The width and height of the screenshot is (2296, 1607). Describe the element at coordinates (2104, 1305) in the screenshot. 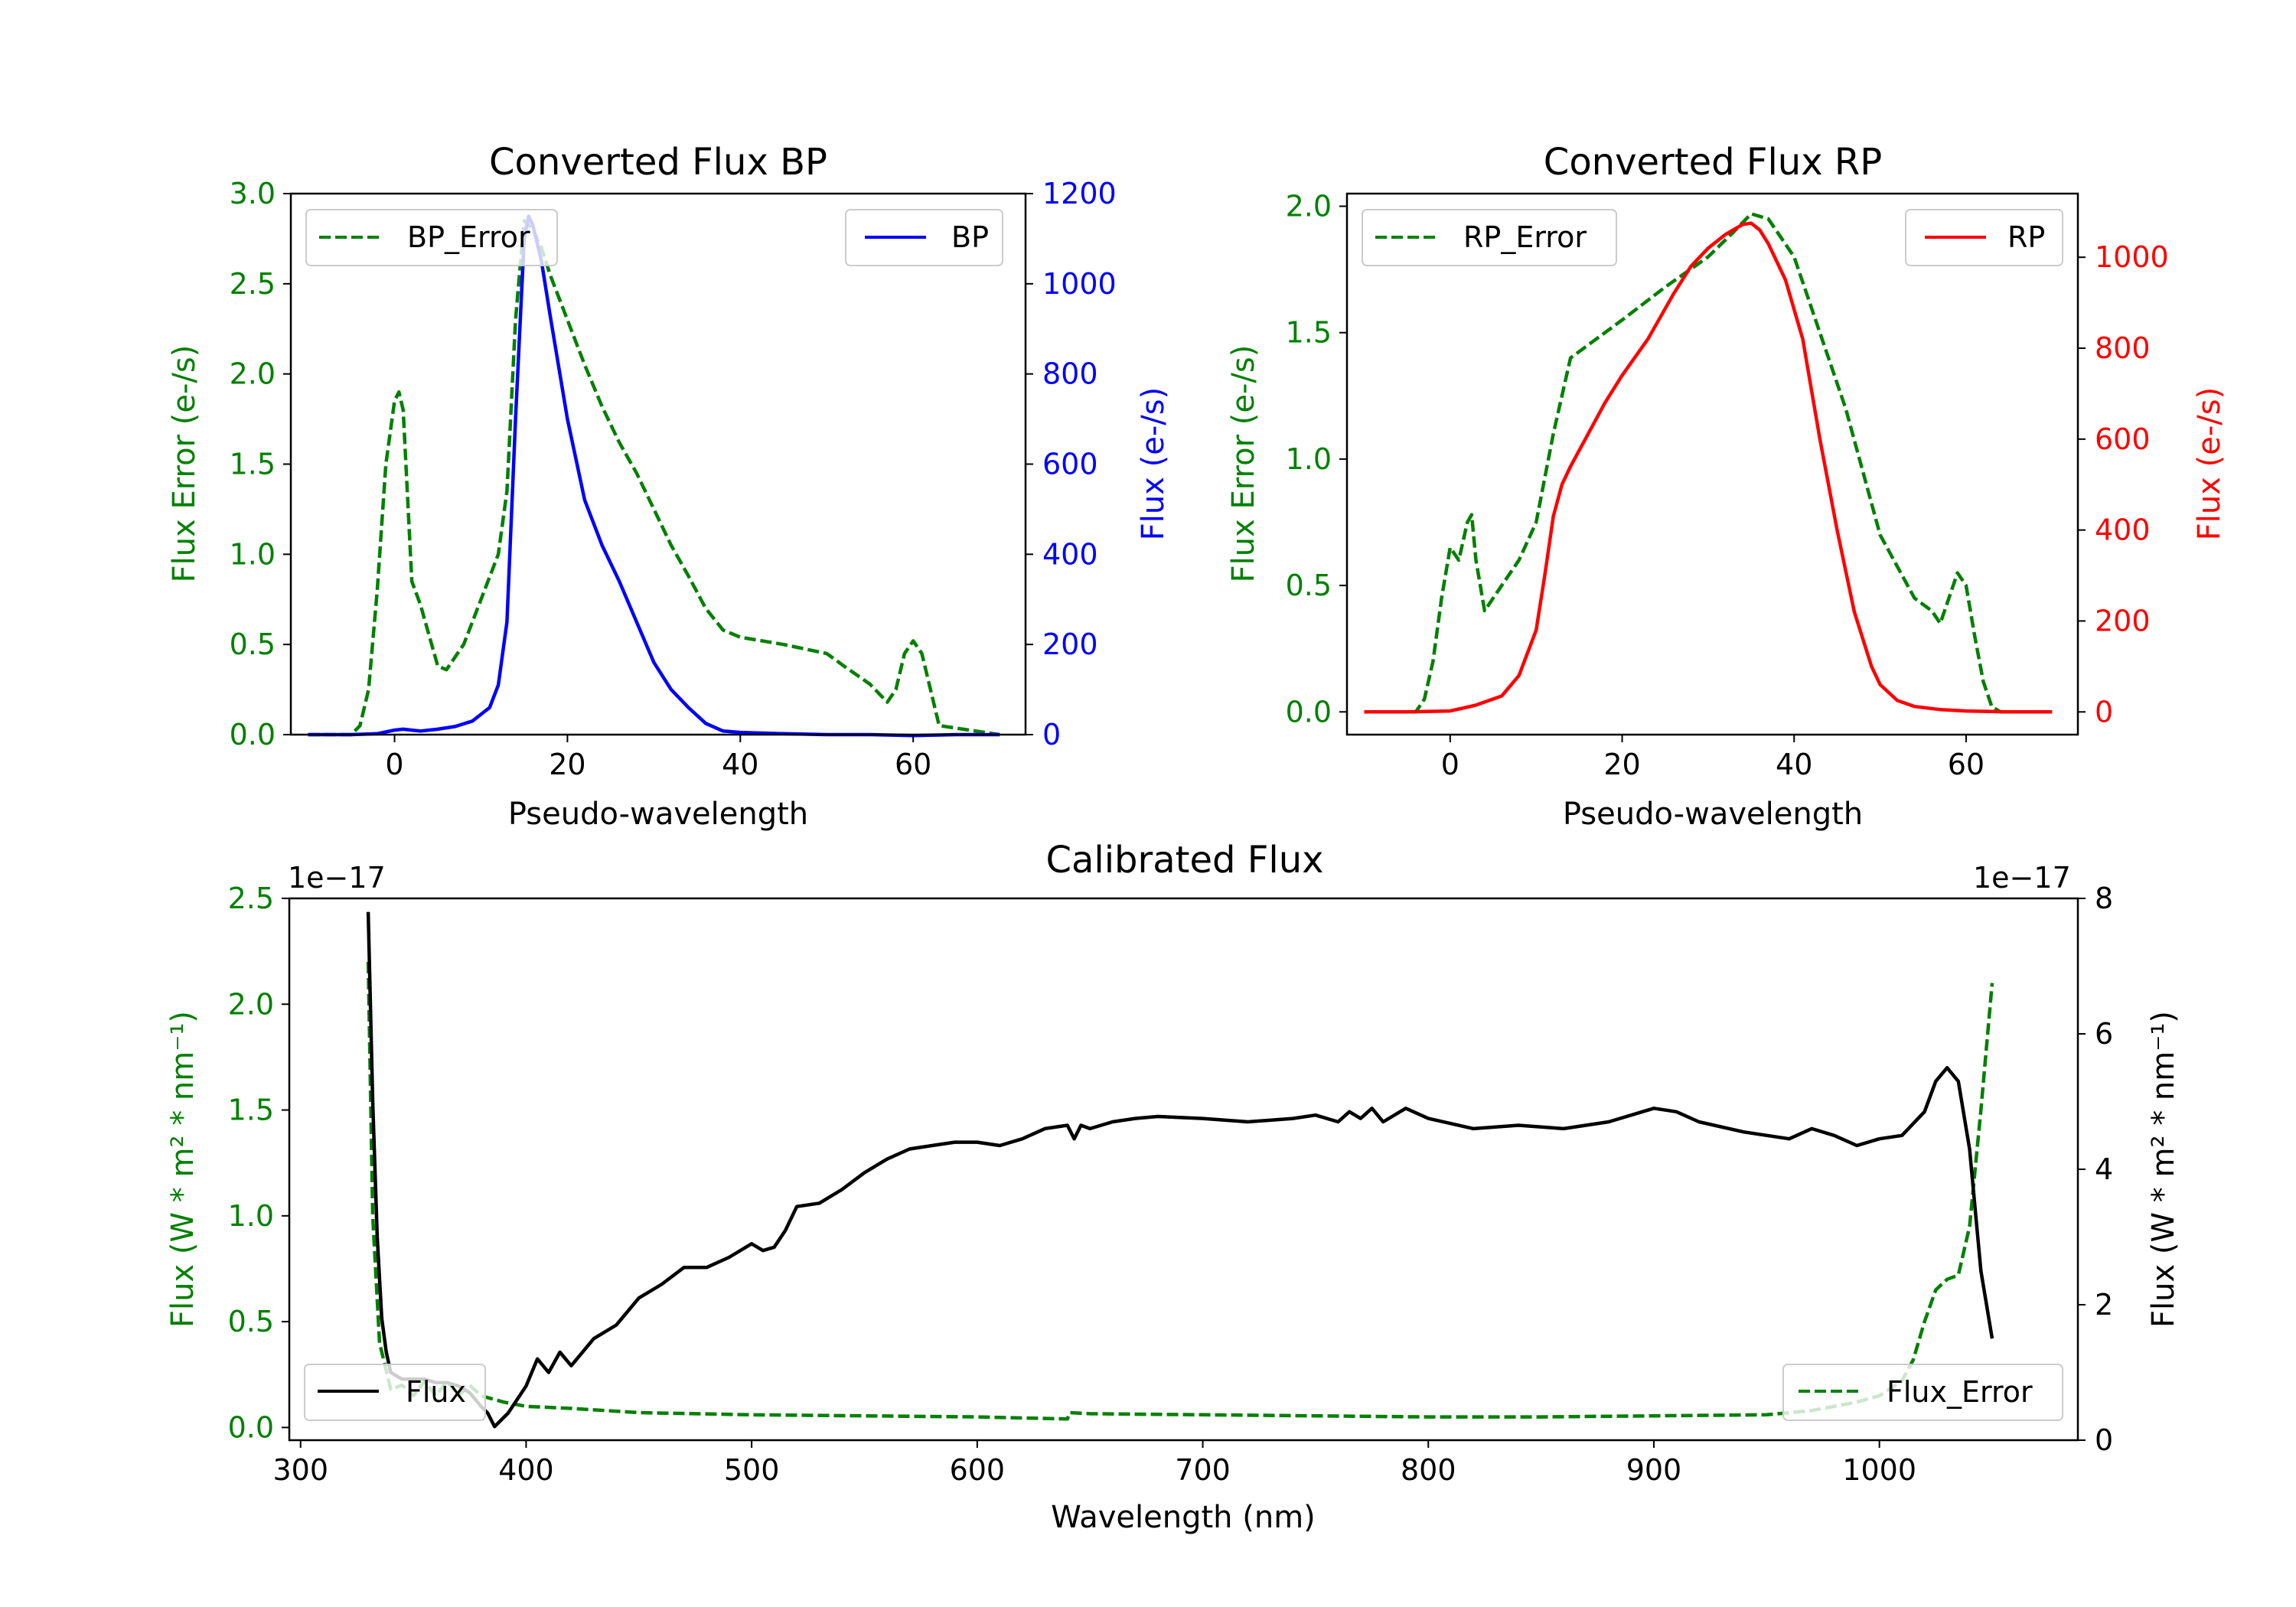

I see `y-right-tick-label: 2` at that location.